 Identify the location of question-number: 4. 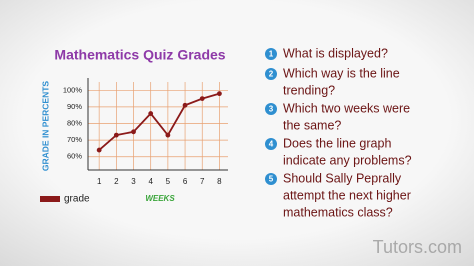
(271, 144).